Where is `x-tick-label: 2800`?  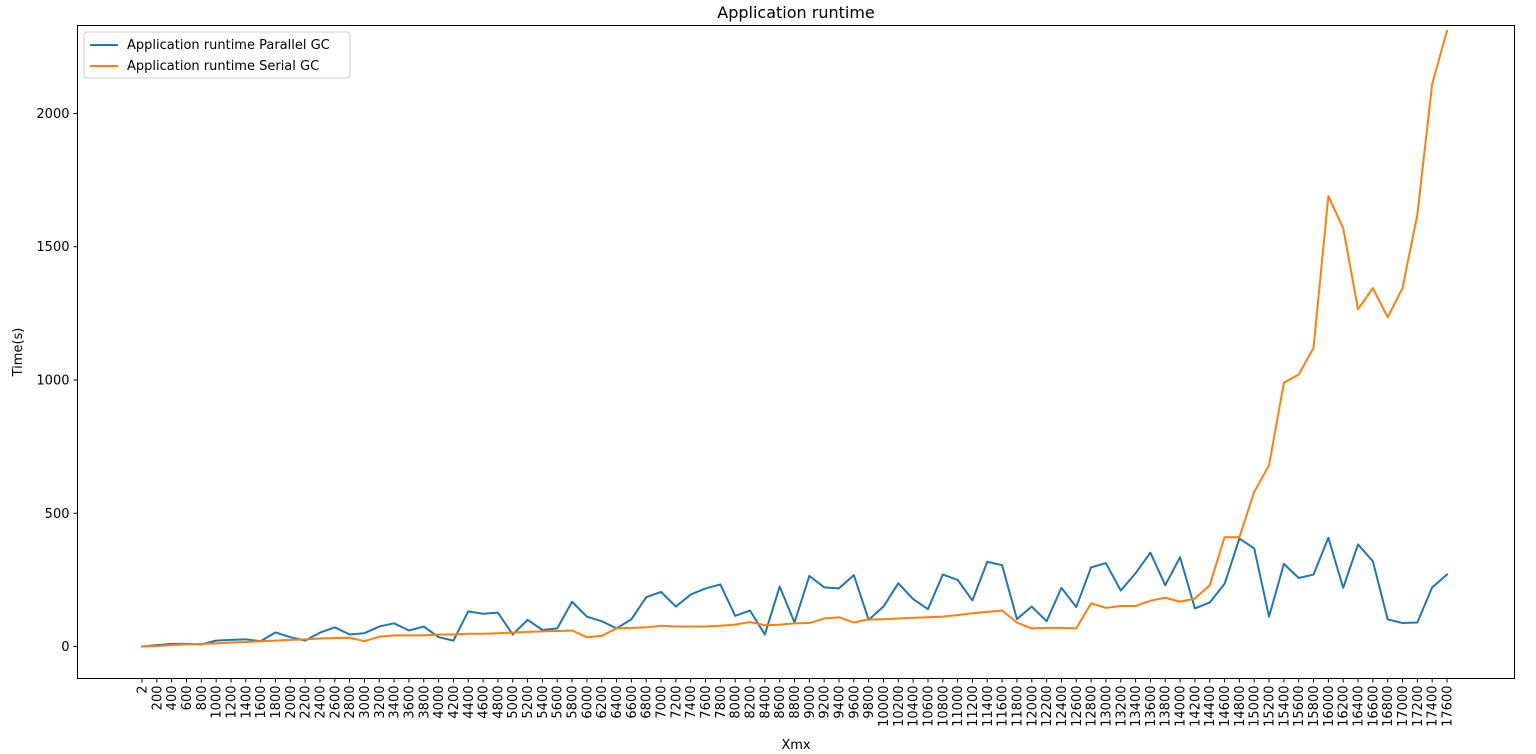
x-tick-label: 2800 is located at coordinates (350, 702).